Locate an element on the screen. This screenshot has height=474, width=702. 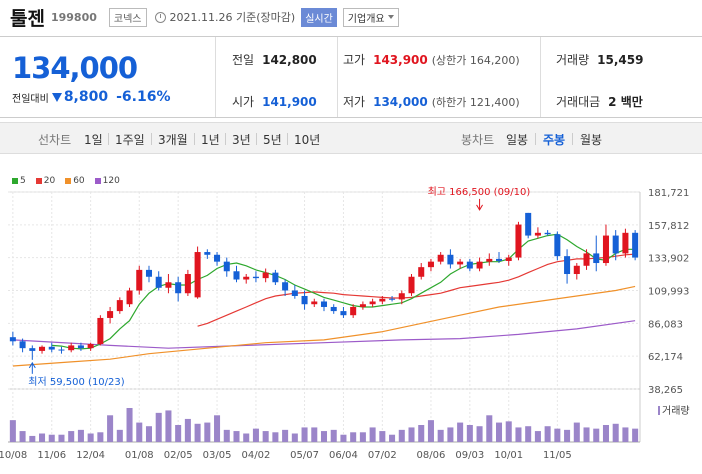
y-tick-label: 38,265 is located at coordinates (665, 390).